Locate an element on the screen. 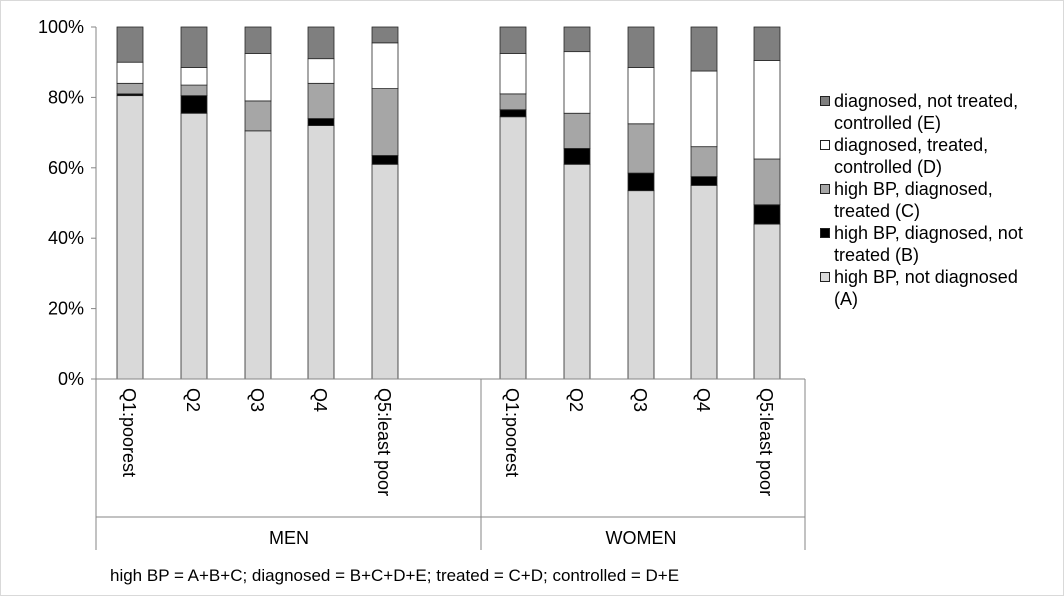 The image size is (1064, 596). group-label: MEN is located at coordinates (289, 538).